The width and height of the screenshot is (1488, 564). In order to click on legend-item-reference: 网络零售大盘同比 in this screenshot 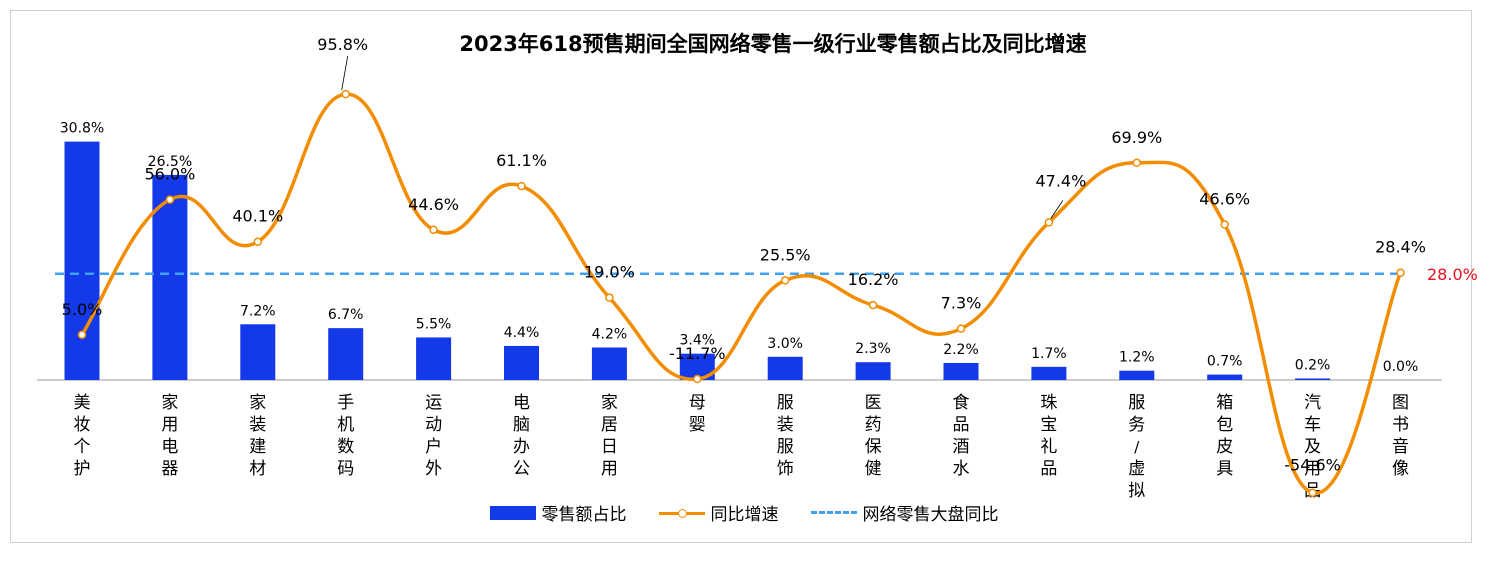, I will do `click(904, 512)`.